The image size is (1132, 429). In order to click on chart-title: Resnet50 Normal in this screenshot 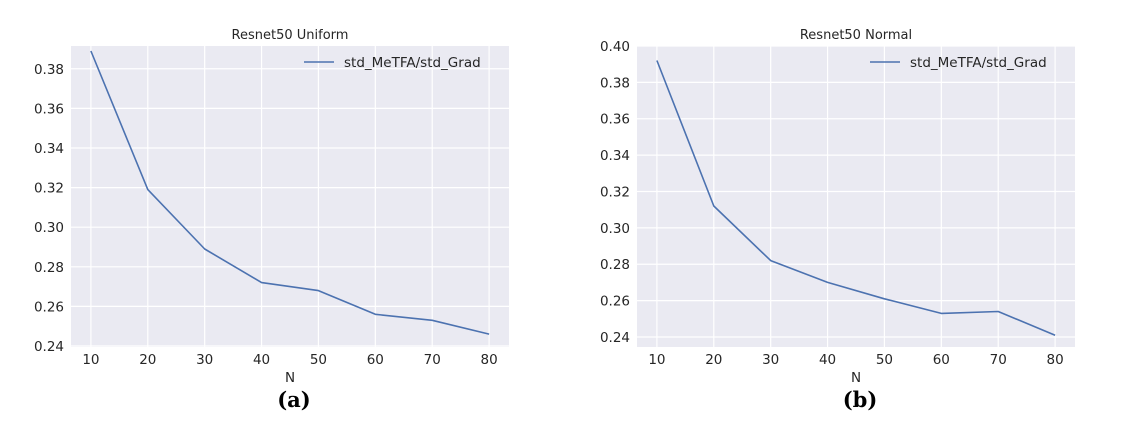, I will do `click(856, 35)`.